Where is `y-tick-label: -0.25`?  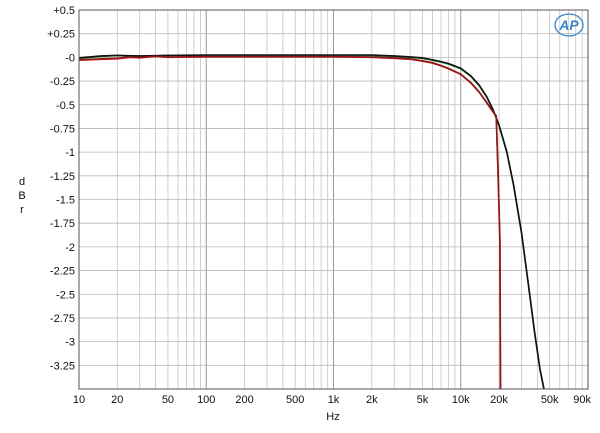
y-tick-label: -0.25 is located at coordinates (62, 82).